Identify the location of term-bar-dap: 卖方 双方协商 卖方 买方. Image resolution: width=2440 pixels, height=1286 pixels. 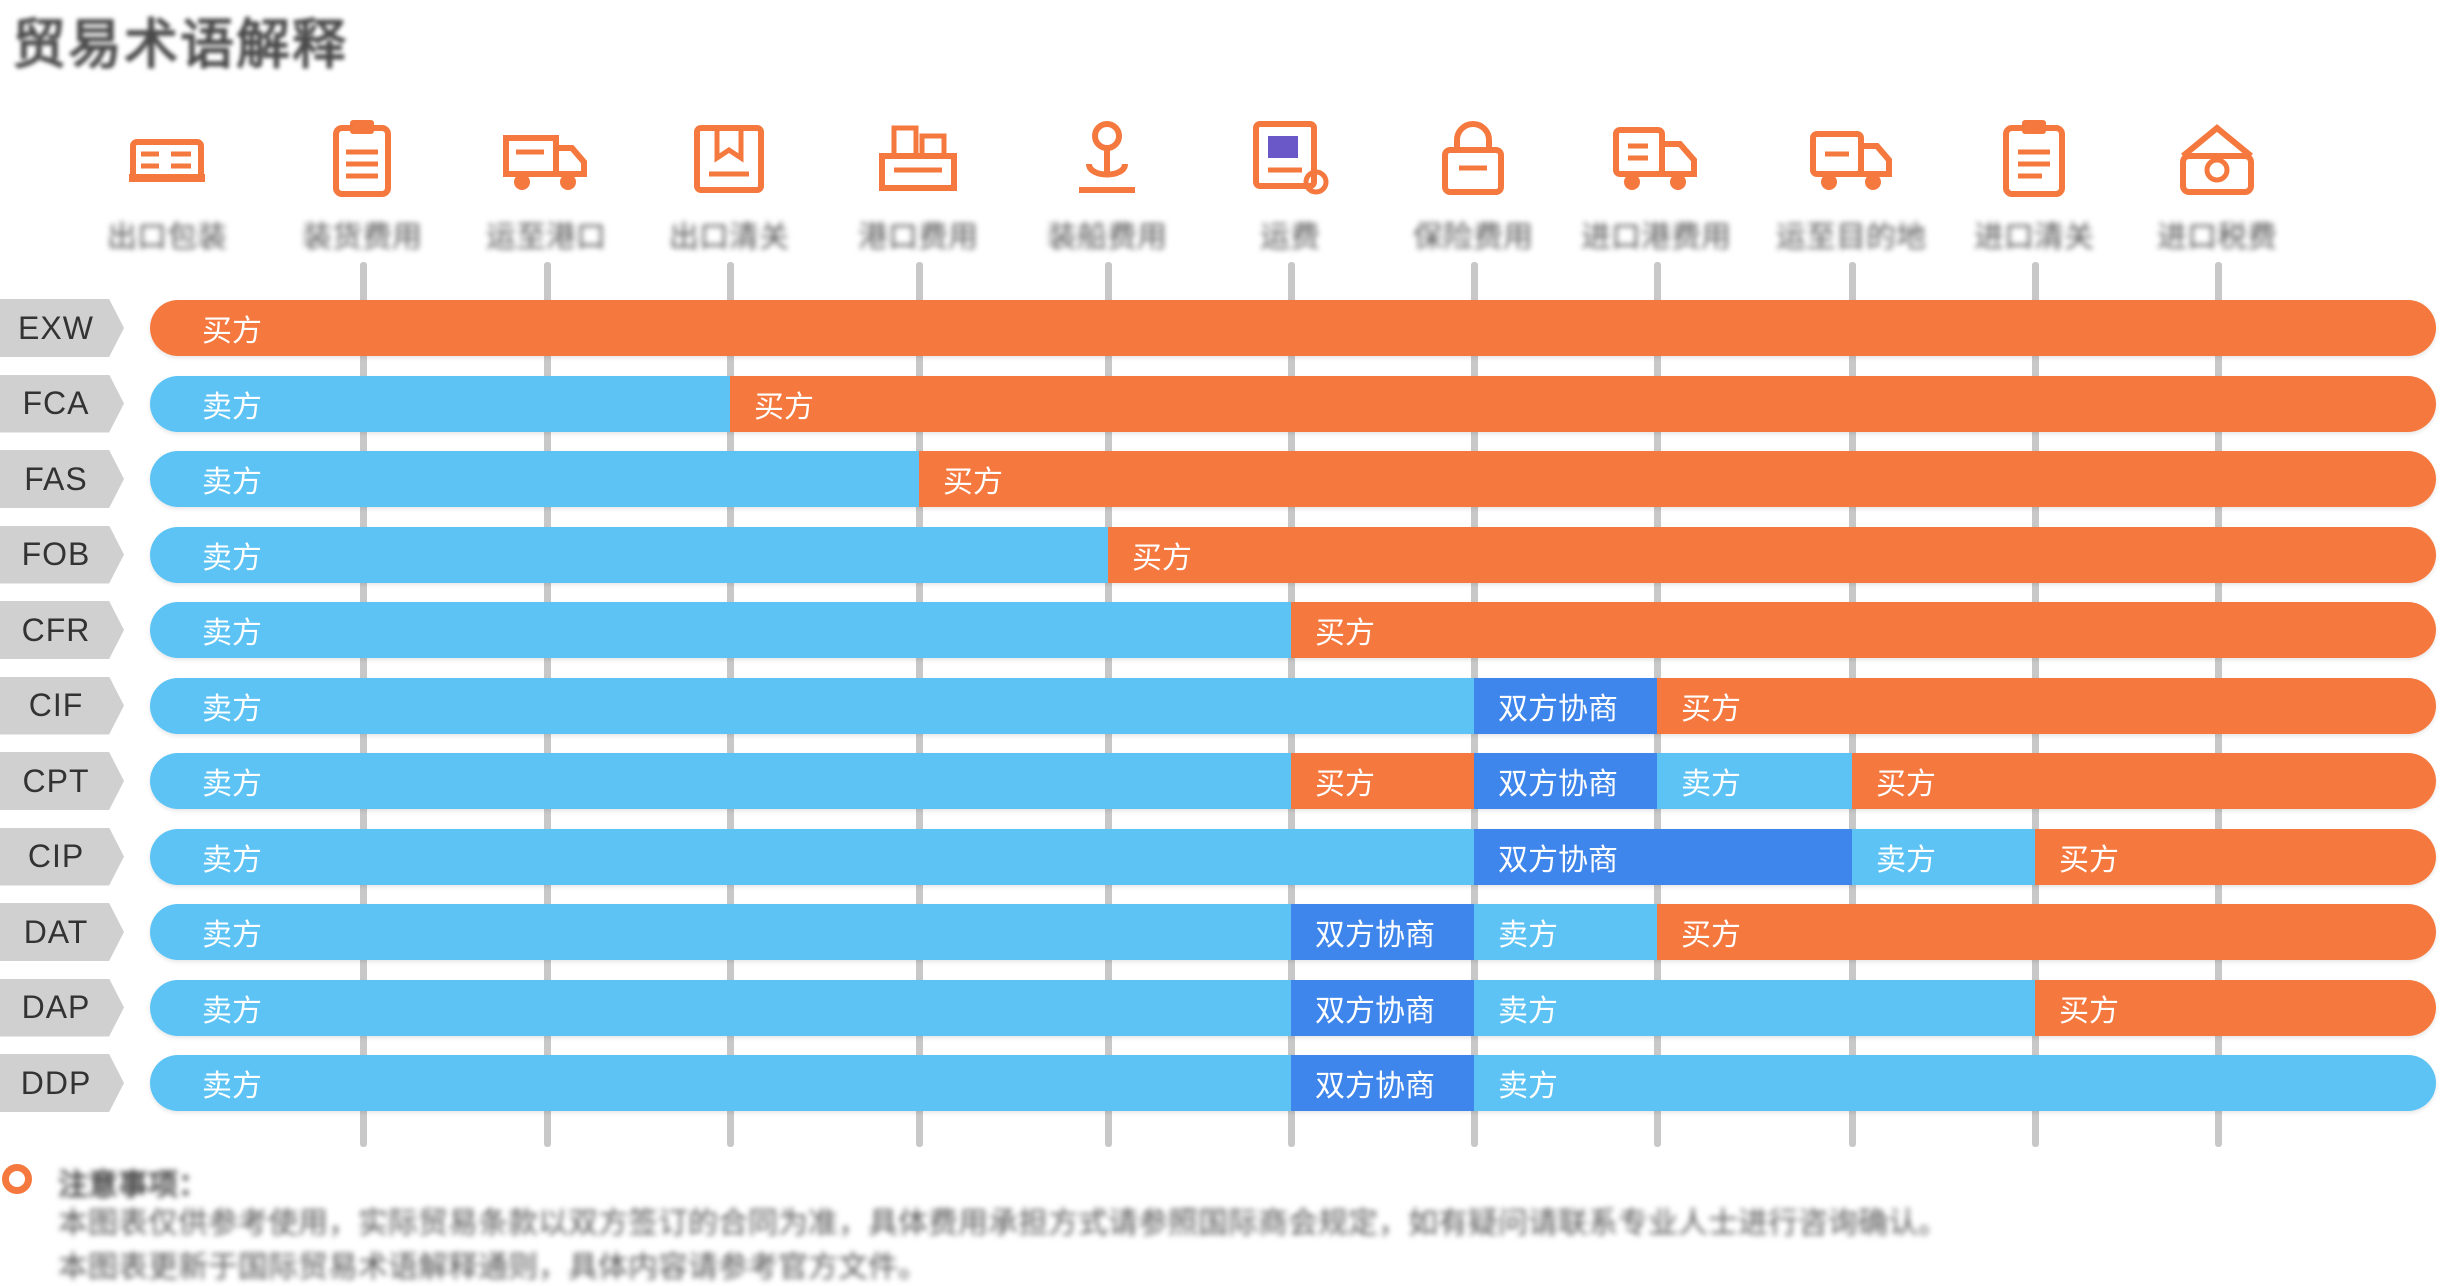
(1293, 1007).